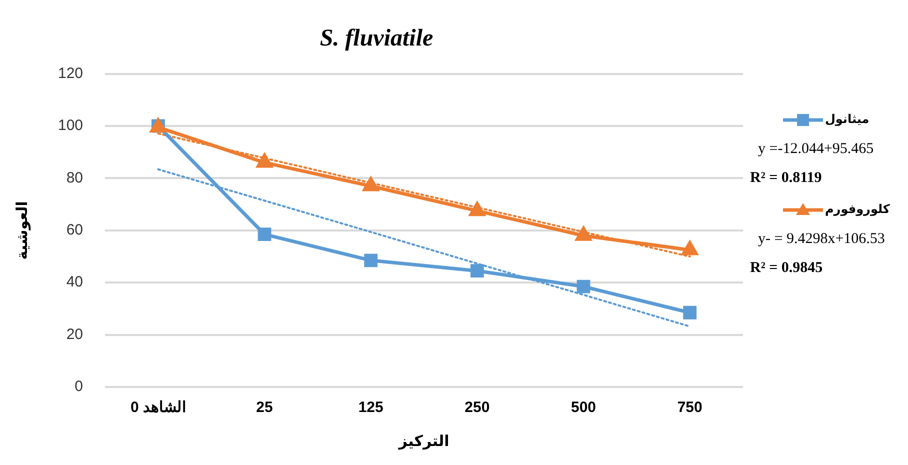 The image size is (908, 465). Describe the element at coordinates (264, 407) in the screenshot. I see `x-tick-label: 25` at that location.